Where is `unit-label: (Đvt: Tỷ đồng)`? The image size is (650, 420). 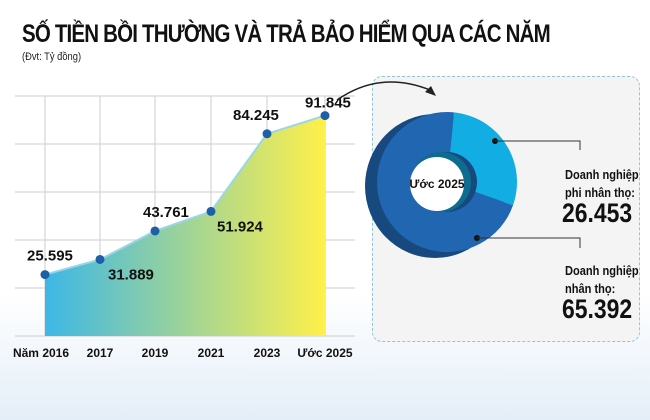
unit-label: (Đvt: Tỷ đồng) is located at coordinates (52, 57).